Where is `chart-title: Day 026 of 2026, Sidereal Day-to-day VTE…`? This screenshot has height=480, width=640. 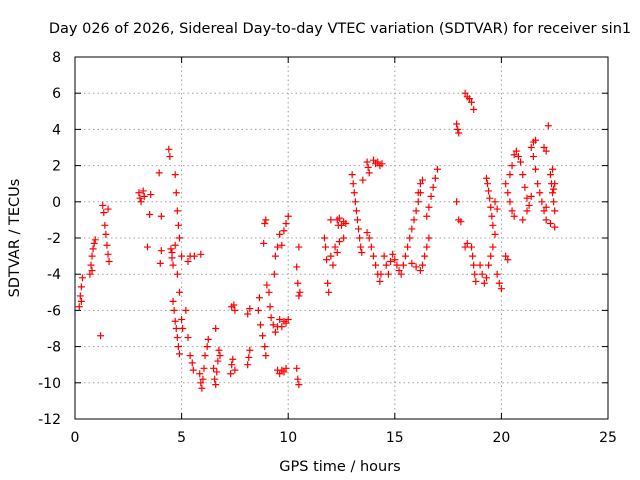
chart-title: Day 026 of 2026, Sidereal Day-to-day VTE… is located at coordinates (340, 29).